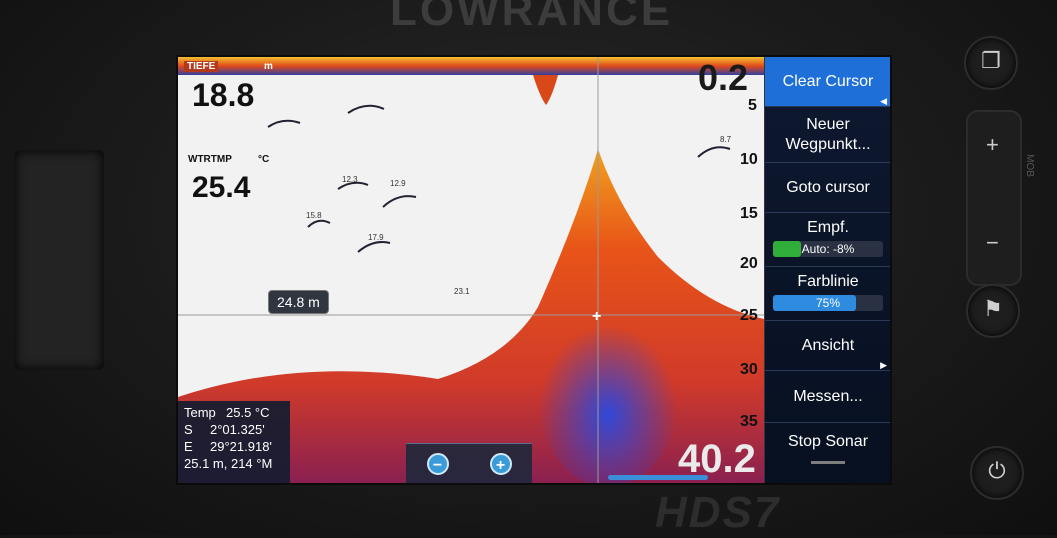 The image size is (1057, 538). Describe the element at coordinates (200, 412) in the screenshot. I see `info-key: Temp` at that location.